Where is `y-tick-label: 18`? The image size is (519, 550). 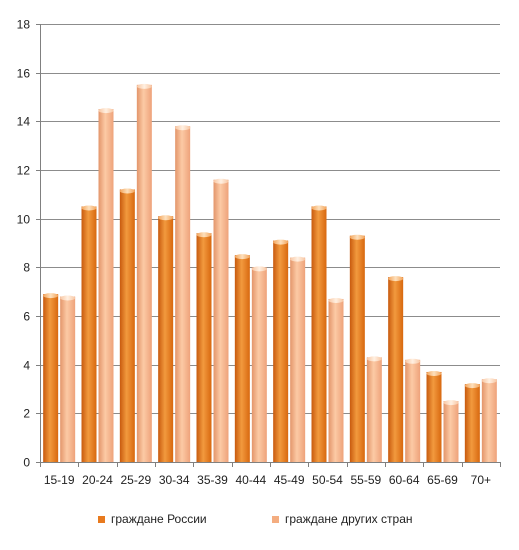 y-tick-label: 18 is located at coordinates (24, 25).